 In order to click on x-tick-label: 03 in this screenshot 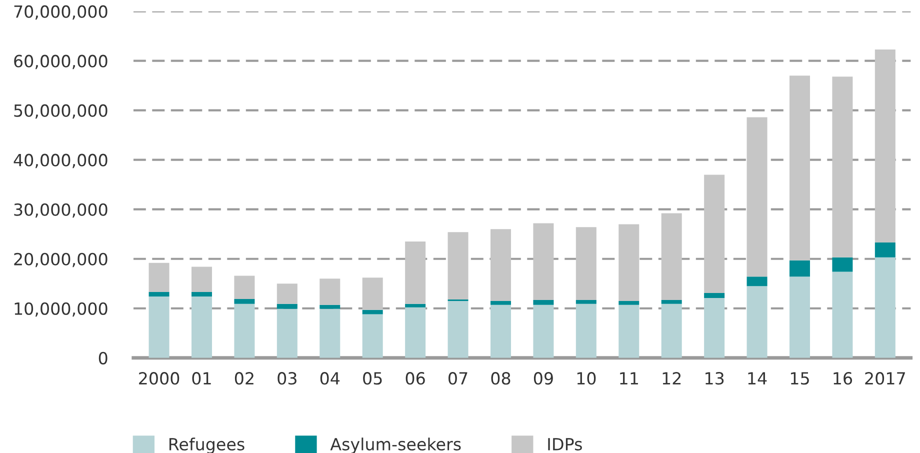, I will do `click(287, 378)`.